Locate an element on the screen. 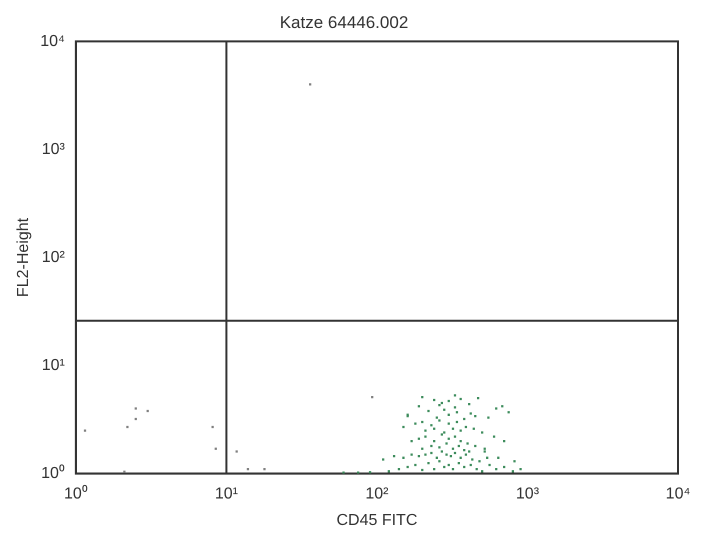 This screenshot has height=554, width=703. x-tick-label: 10⁴ is located at coordinates (678, 494).